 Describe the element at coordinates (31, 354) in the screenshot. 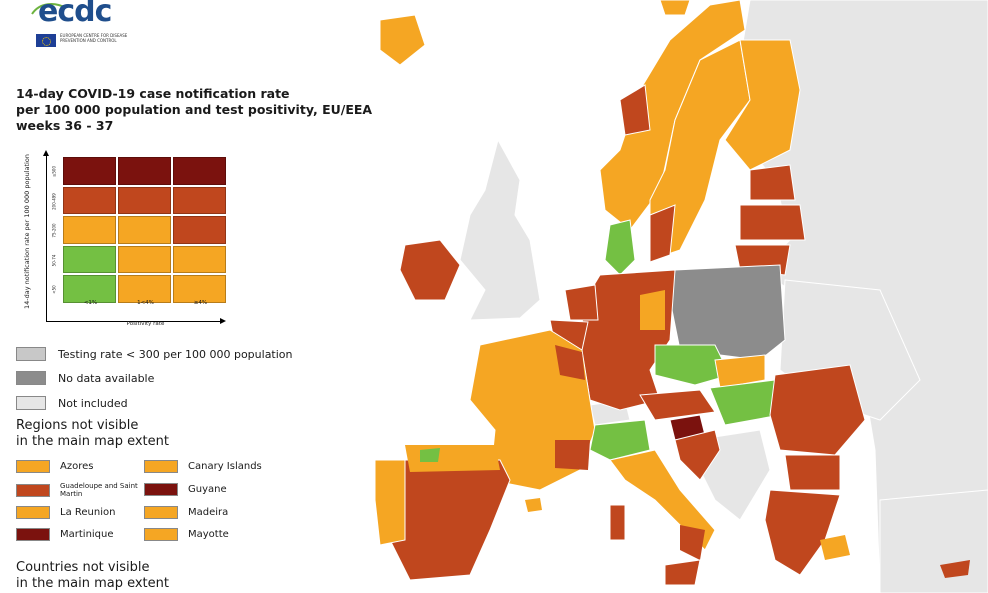

I see `testing-swatch` at that location.